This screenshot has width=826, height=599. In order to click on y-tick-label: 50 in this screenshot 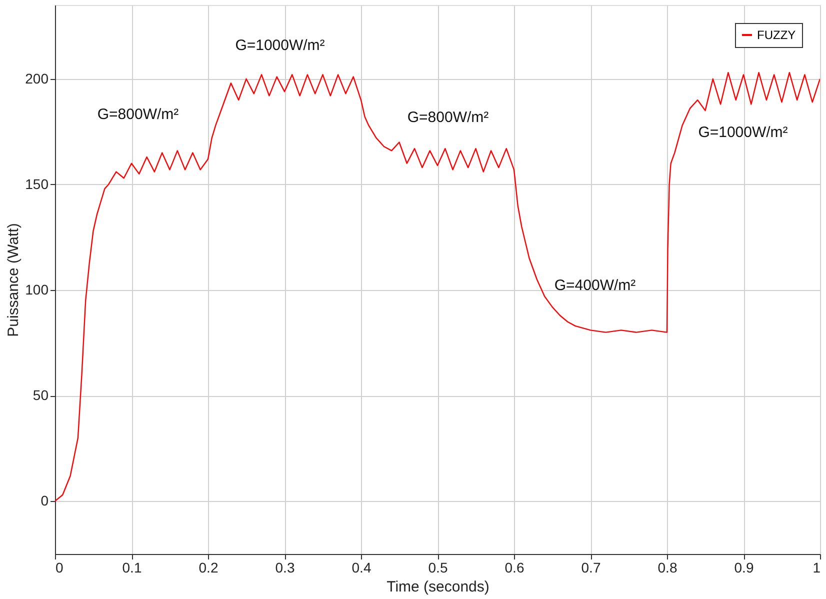, I will do `click(40, 395)`.